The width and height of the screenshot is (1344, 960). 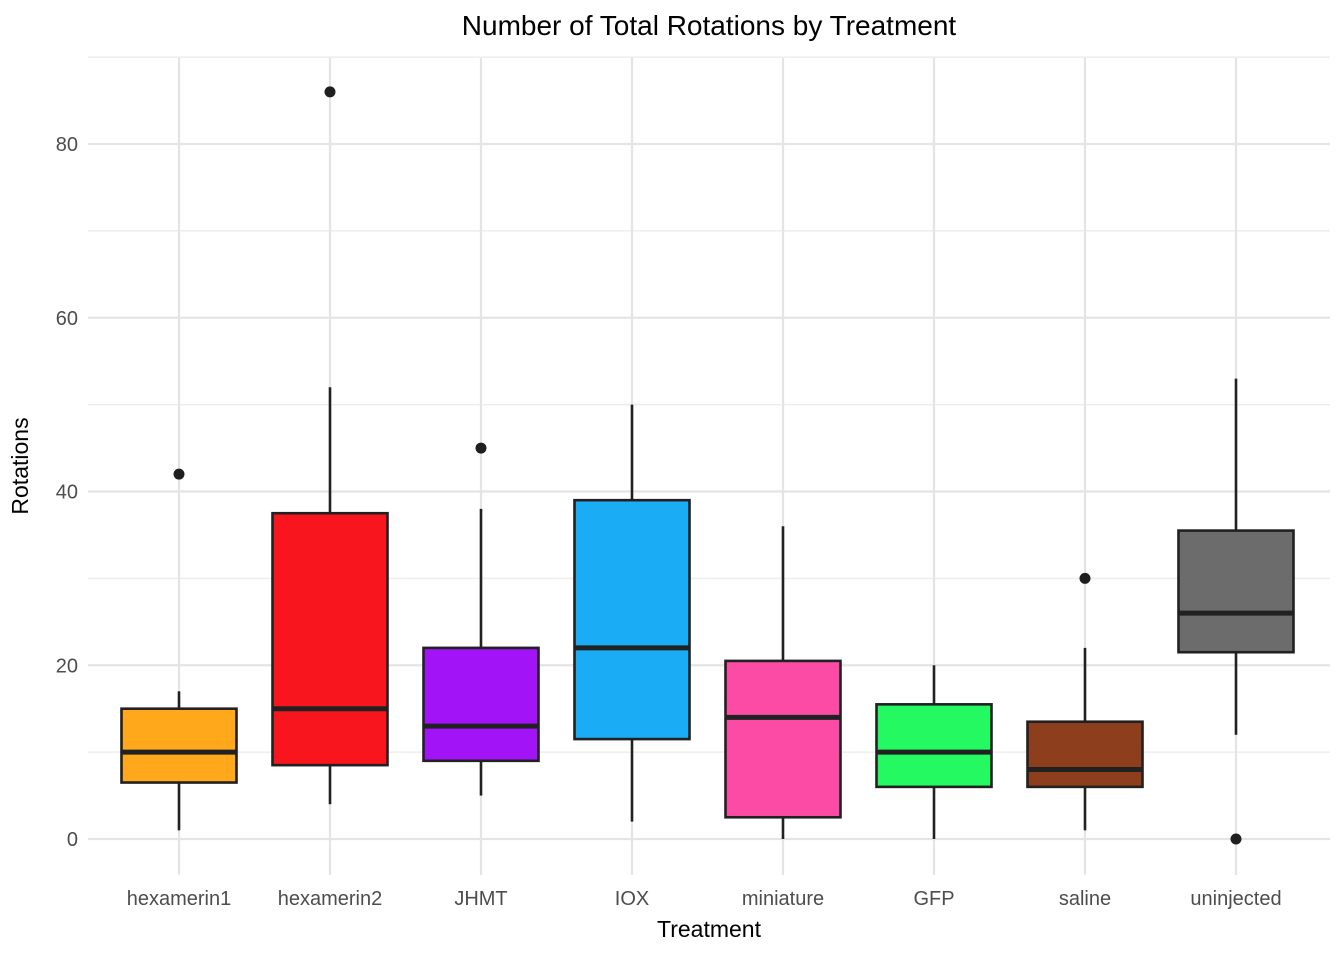 I want to click on x-tick-label-JHMT: JHMT, so click(x=480, y=899).